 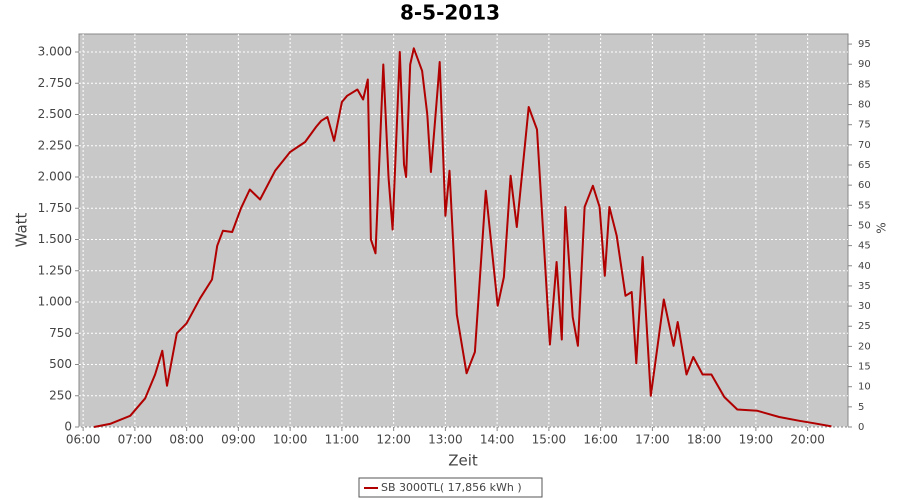 What do you see at coordinates (864, 246) in the screenshot?
I see `y2-tick-label: 45` at bounding box center [864, 246].